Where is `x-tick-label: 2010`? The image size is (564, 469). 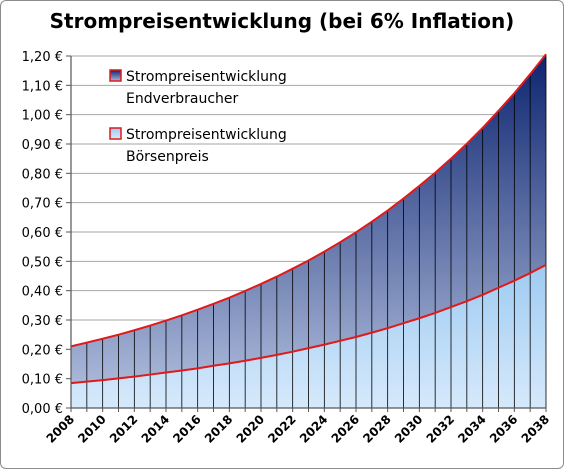 x-tick-label: 2010 is located at coordinates (92, 429).